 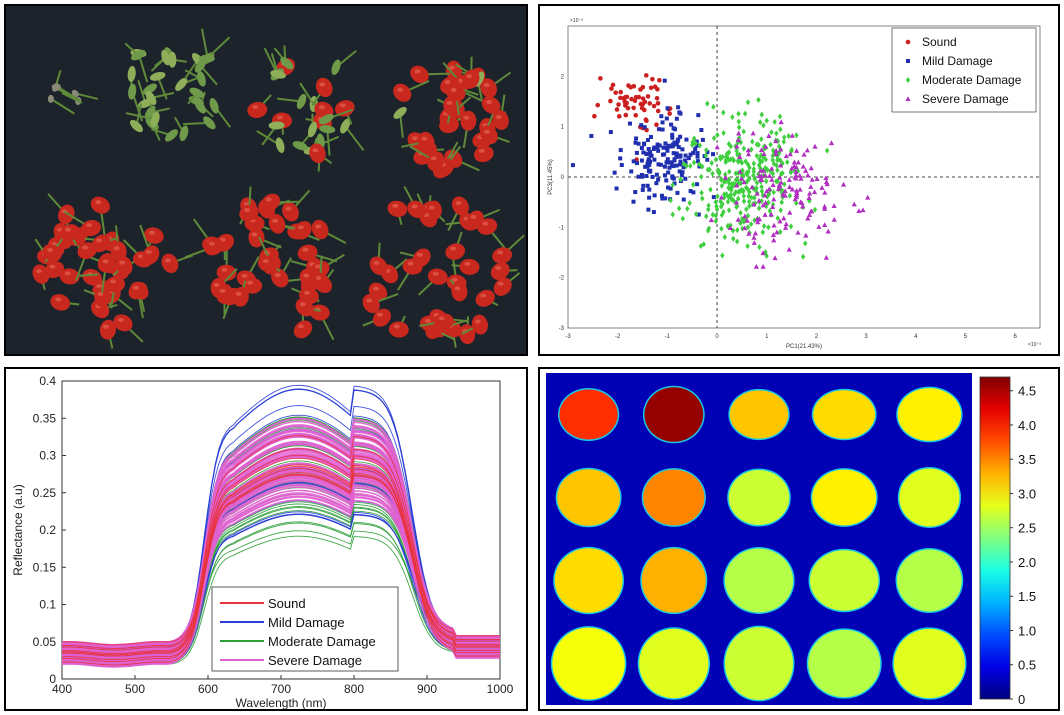 What do you see at coordinates (563, 178) in the screenshot?
I see `y-tick-label: 0` at bounding box center [563, 178].